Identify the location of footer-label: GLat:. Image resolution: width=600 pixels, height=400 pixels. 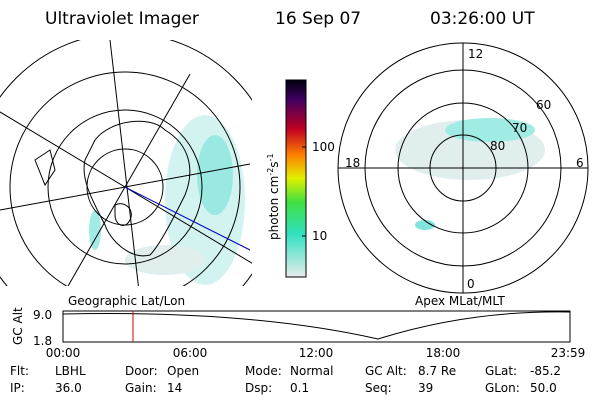
(501, 371).